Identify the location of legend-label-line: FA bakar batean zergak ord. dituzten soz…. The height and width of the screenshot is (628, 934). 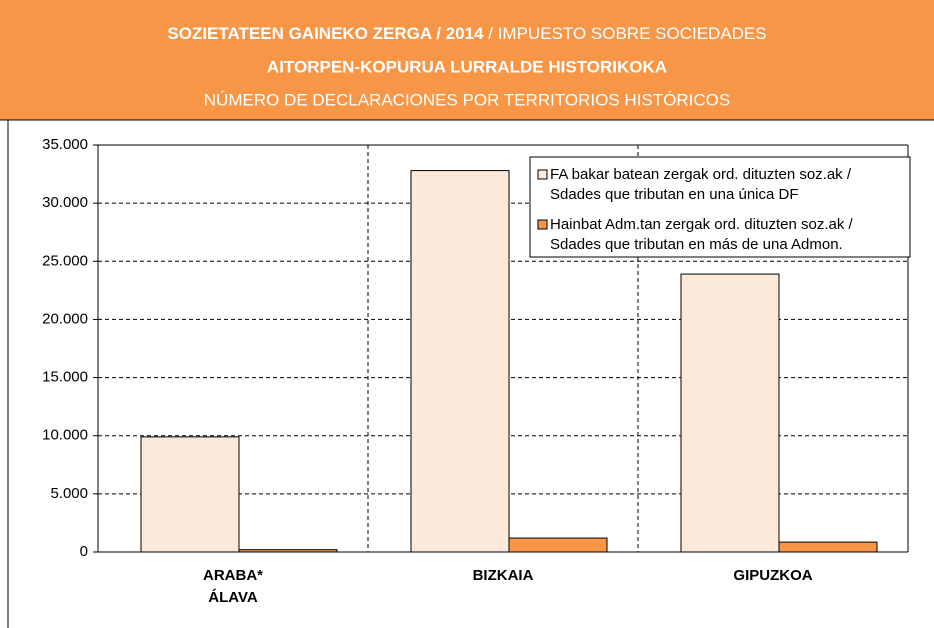
(701, 174).